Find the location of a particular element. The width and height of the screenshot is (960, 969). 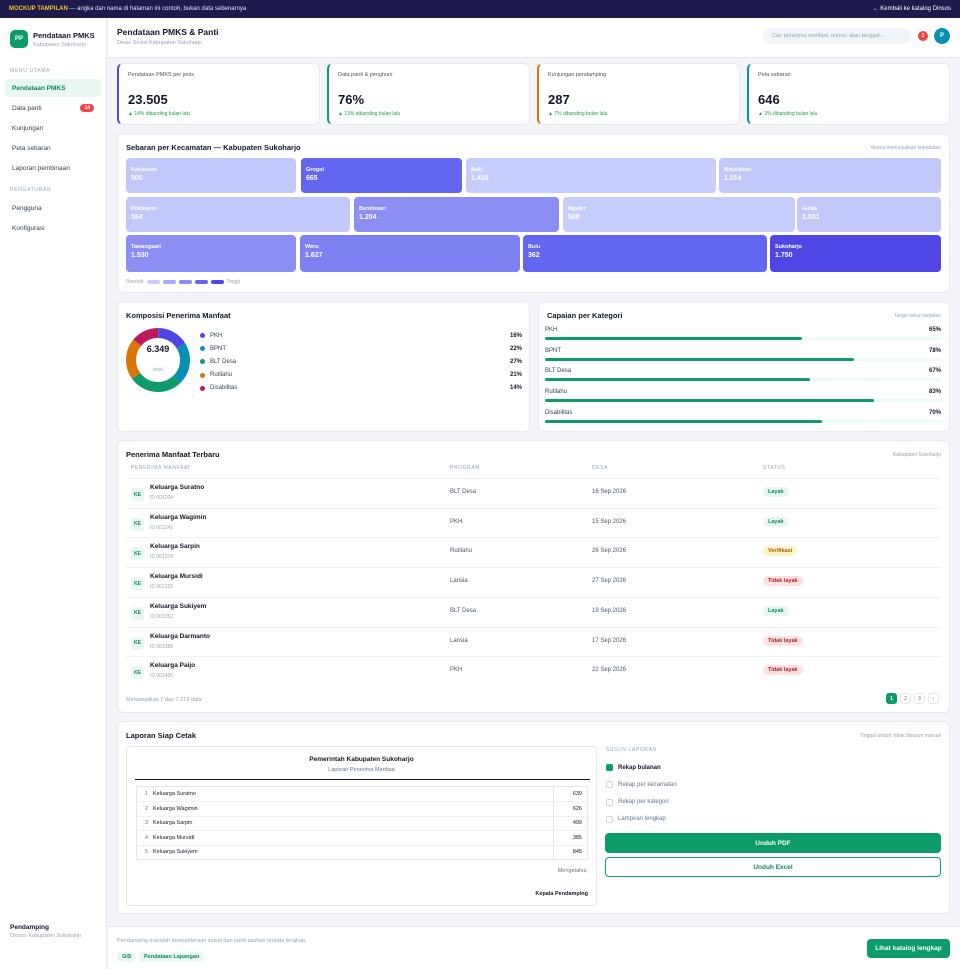

nav-item-data-panti: Data panti 14 is located at coordinates (53, 108).